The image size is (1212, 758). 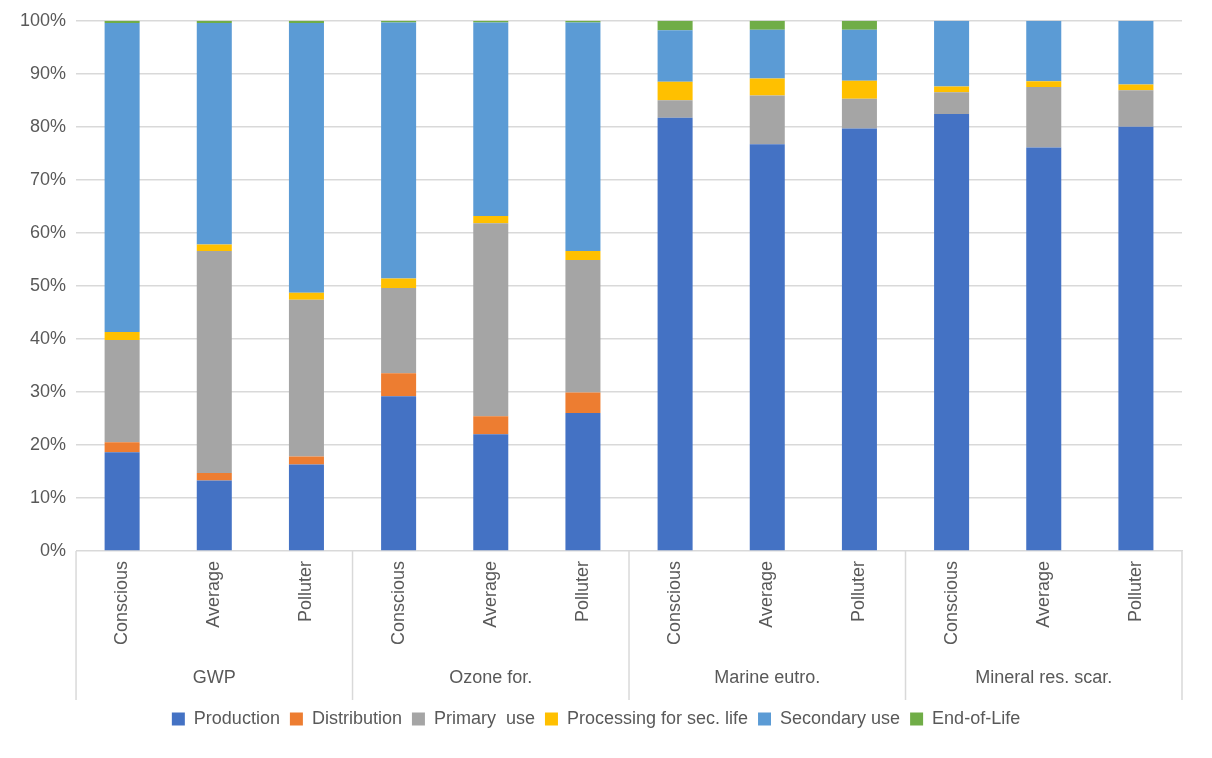 I want to click on y-tick-label: 70%, so click(x=48, y=178).